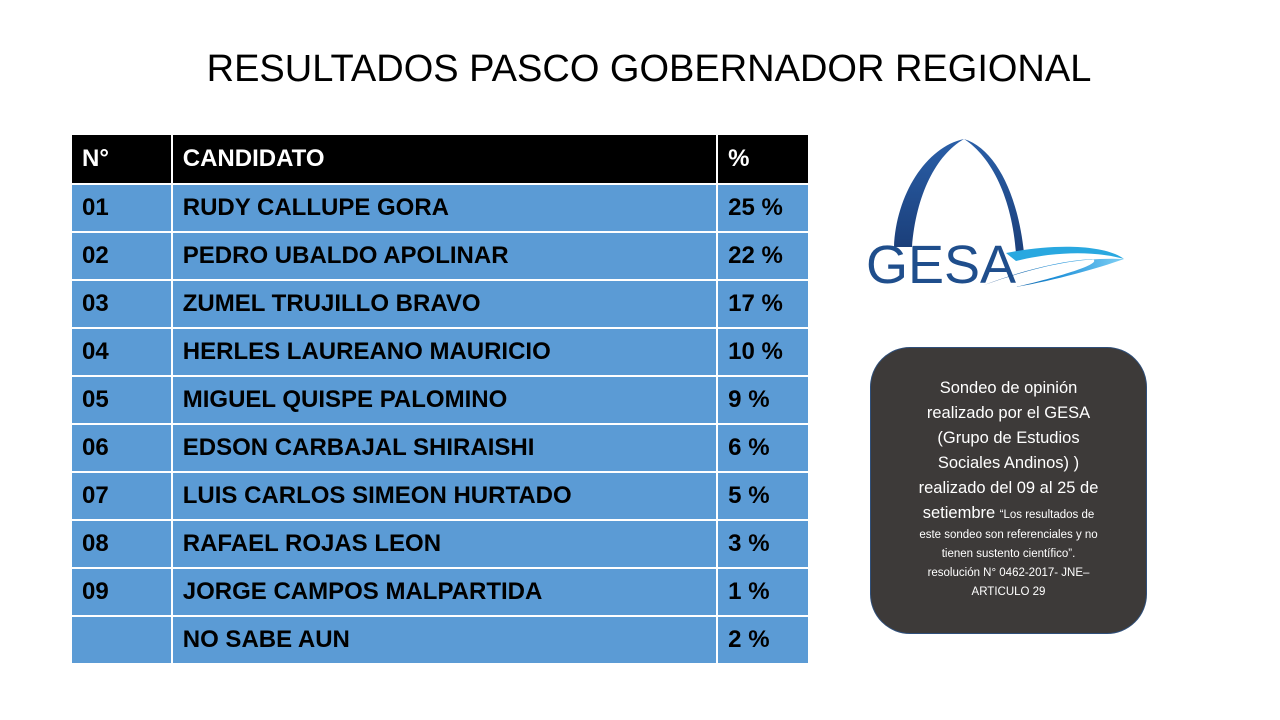  Describe the element at coordinates (121, 400) in the screenshot. I see `row-number: 05` at that location.